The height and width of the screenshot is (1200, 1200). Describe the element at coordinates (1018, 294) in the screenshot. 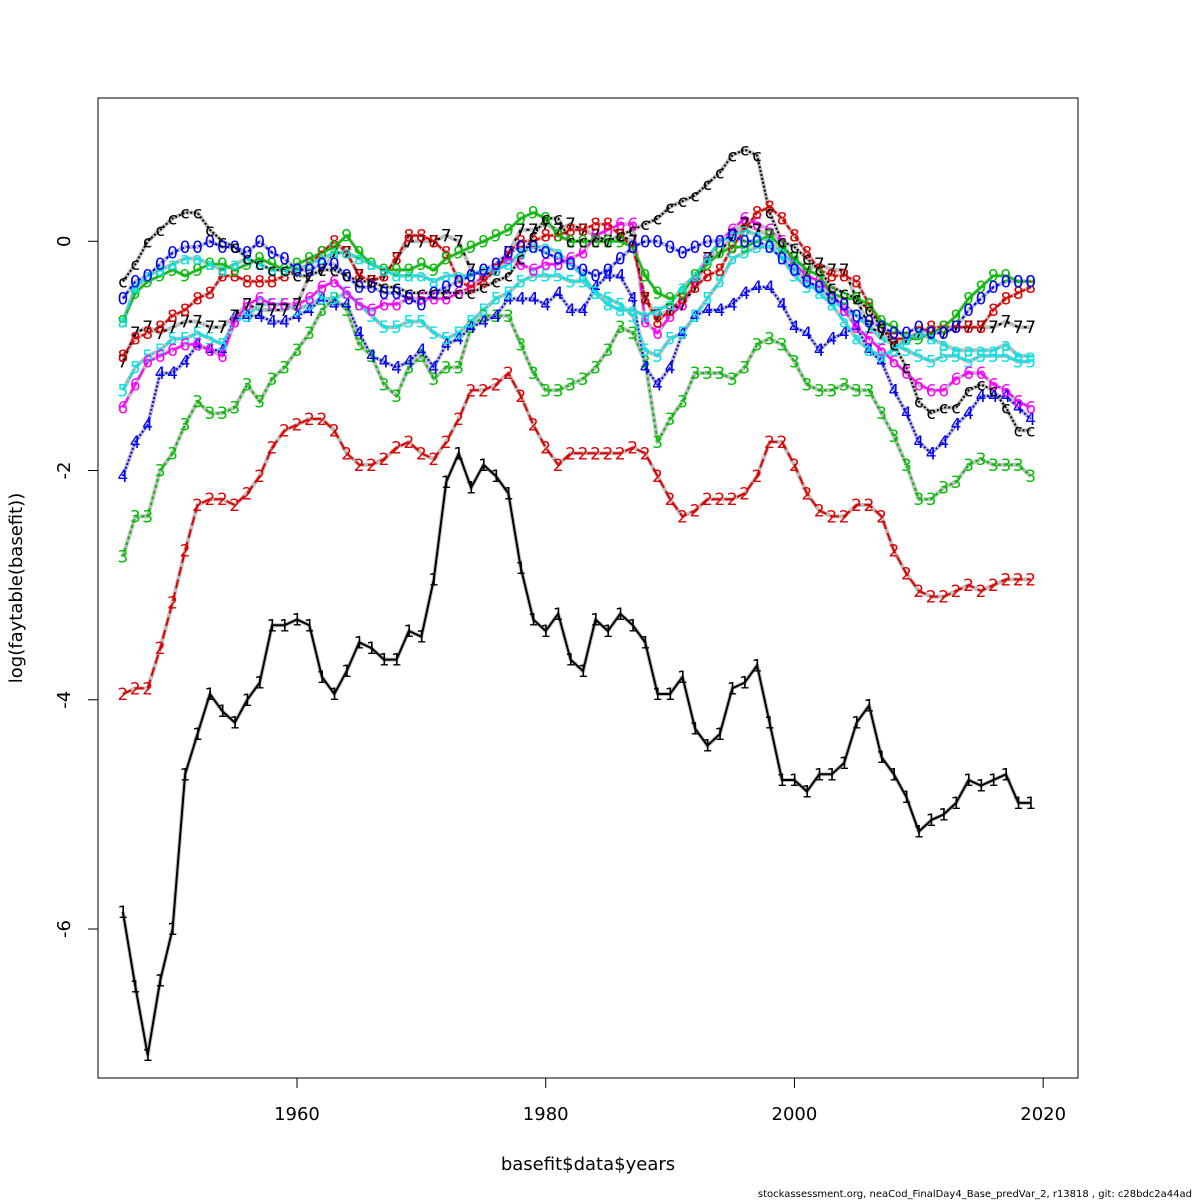

I see `point-8-2018: 8` at that location.